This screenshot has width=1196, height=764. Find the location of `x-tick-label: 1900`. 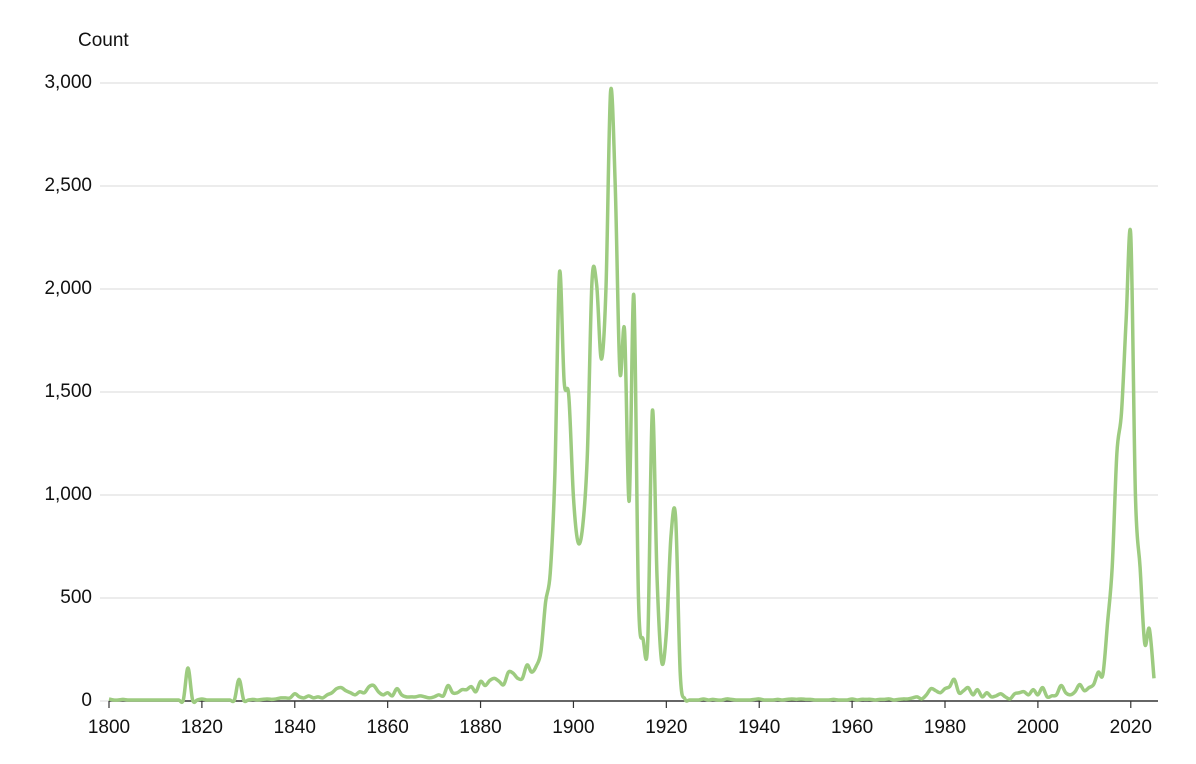

x-tick-label: 1900 is located at coordinates (573, 727).